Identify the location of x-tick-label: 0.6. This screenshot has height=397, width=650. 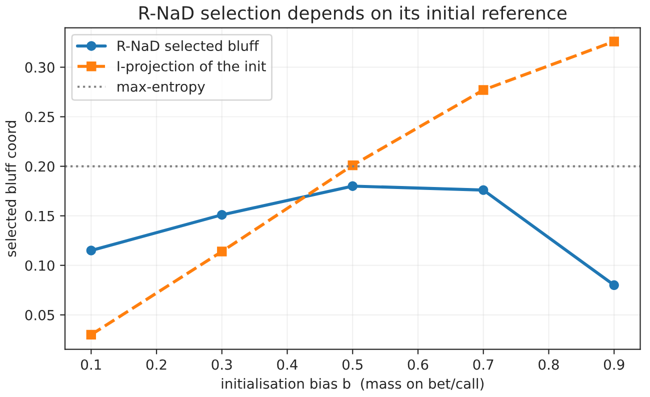
(418, 364).